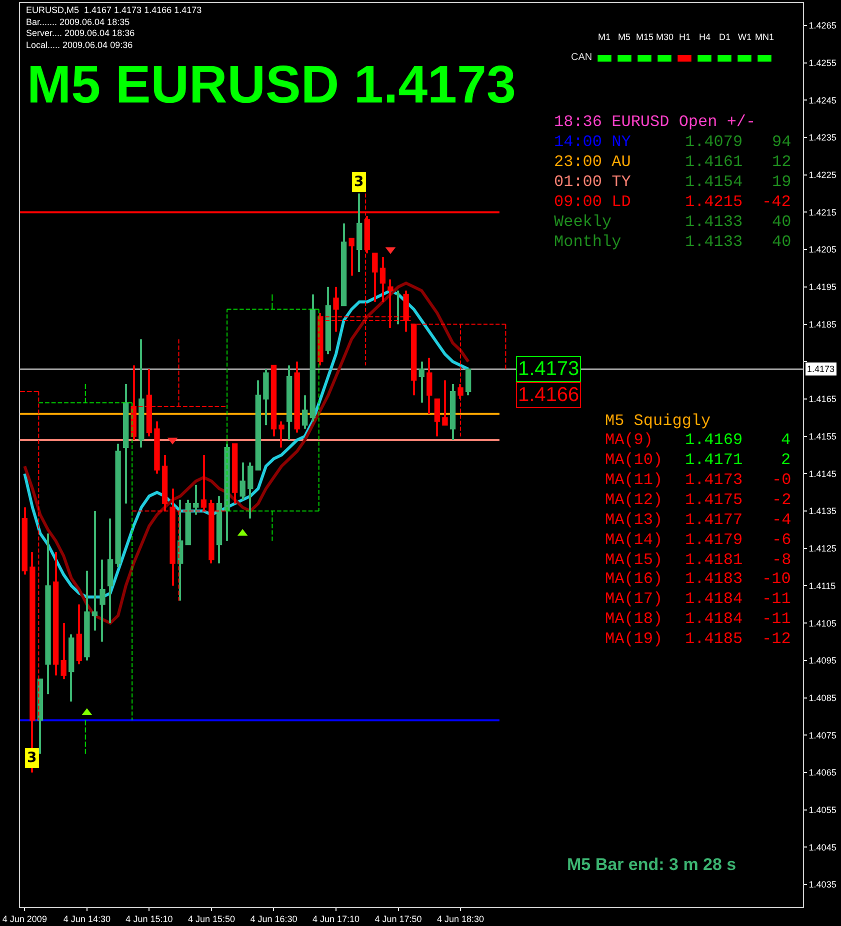  I want to click on annotation: -0, so click(782, 480).